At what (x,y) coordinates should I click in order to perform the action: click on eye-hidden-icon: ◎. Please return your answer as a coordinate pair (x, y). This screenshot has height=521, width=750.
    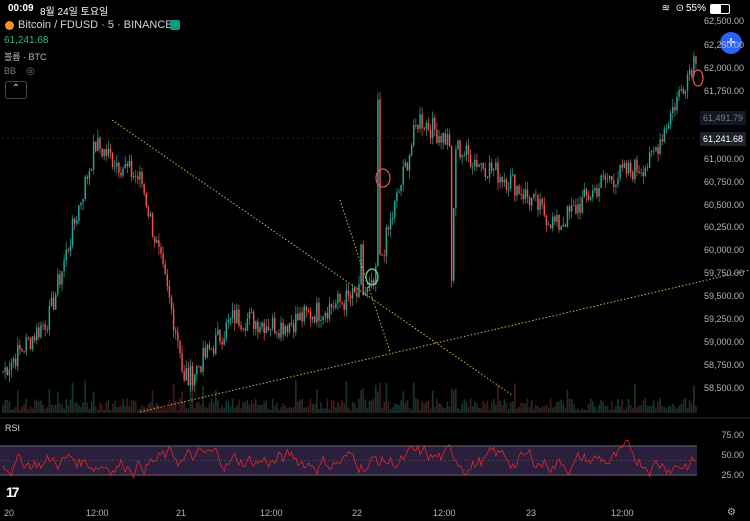
    Looking at the image, I should click on (30, 71).